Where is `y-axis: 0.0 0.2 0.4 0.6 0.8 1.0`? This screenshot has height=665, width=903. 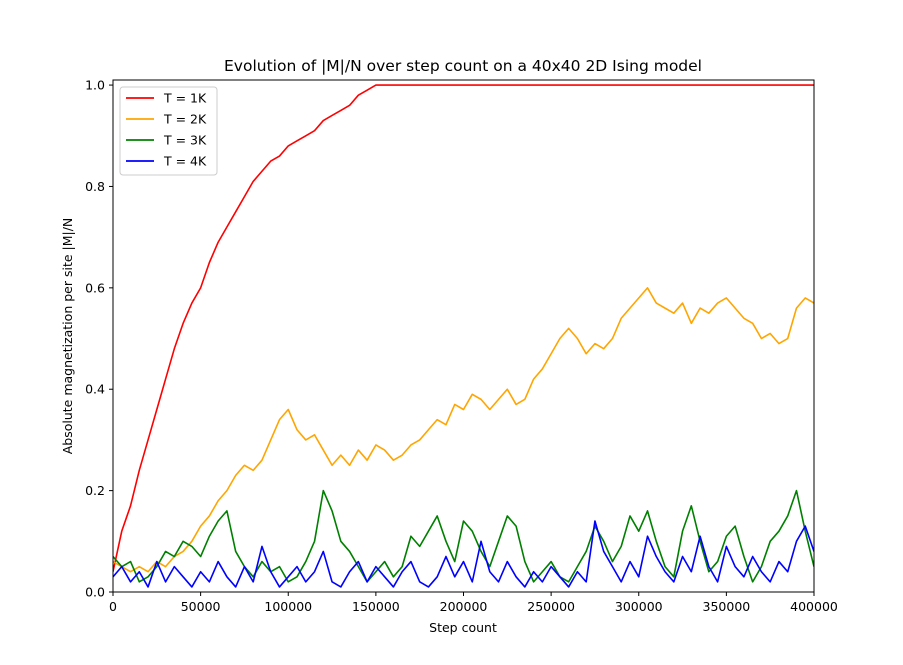
y-axis: 0.0 0.2 0.4 0.6 0.8 1.0 is located at coordinates (99, 339).